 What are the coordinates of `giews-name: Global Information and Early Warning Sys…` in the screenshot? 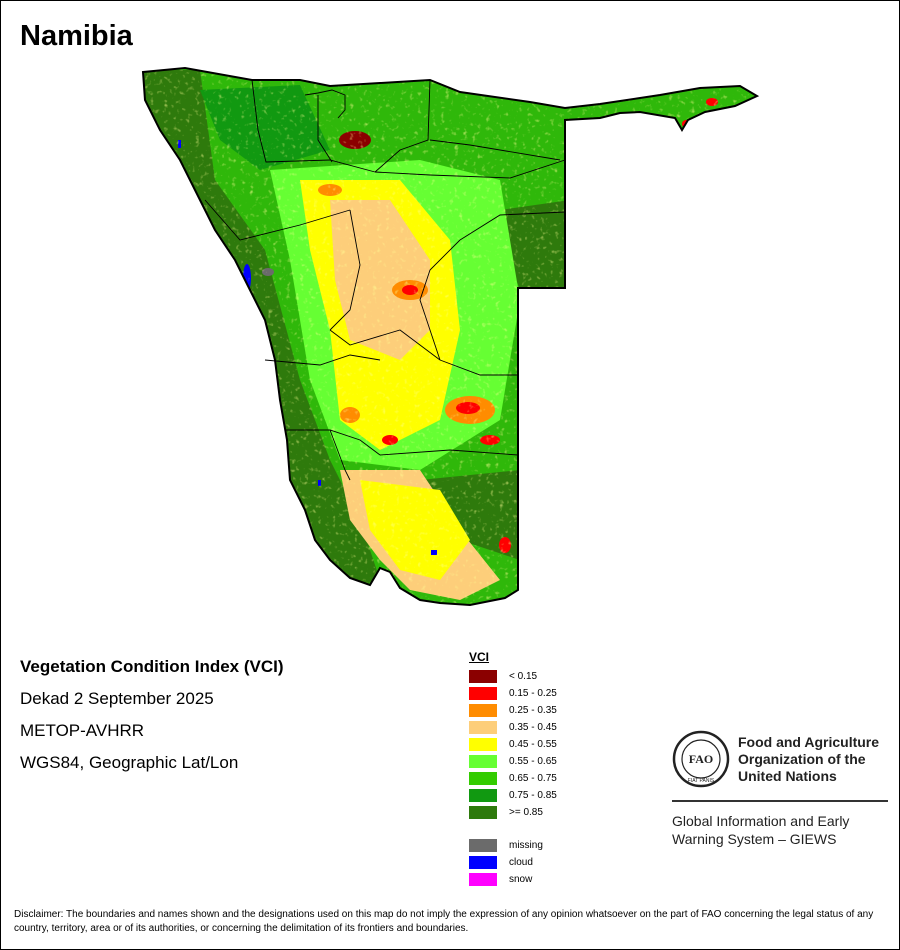 It's located at (761, 830).